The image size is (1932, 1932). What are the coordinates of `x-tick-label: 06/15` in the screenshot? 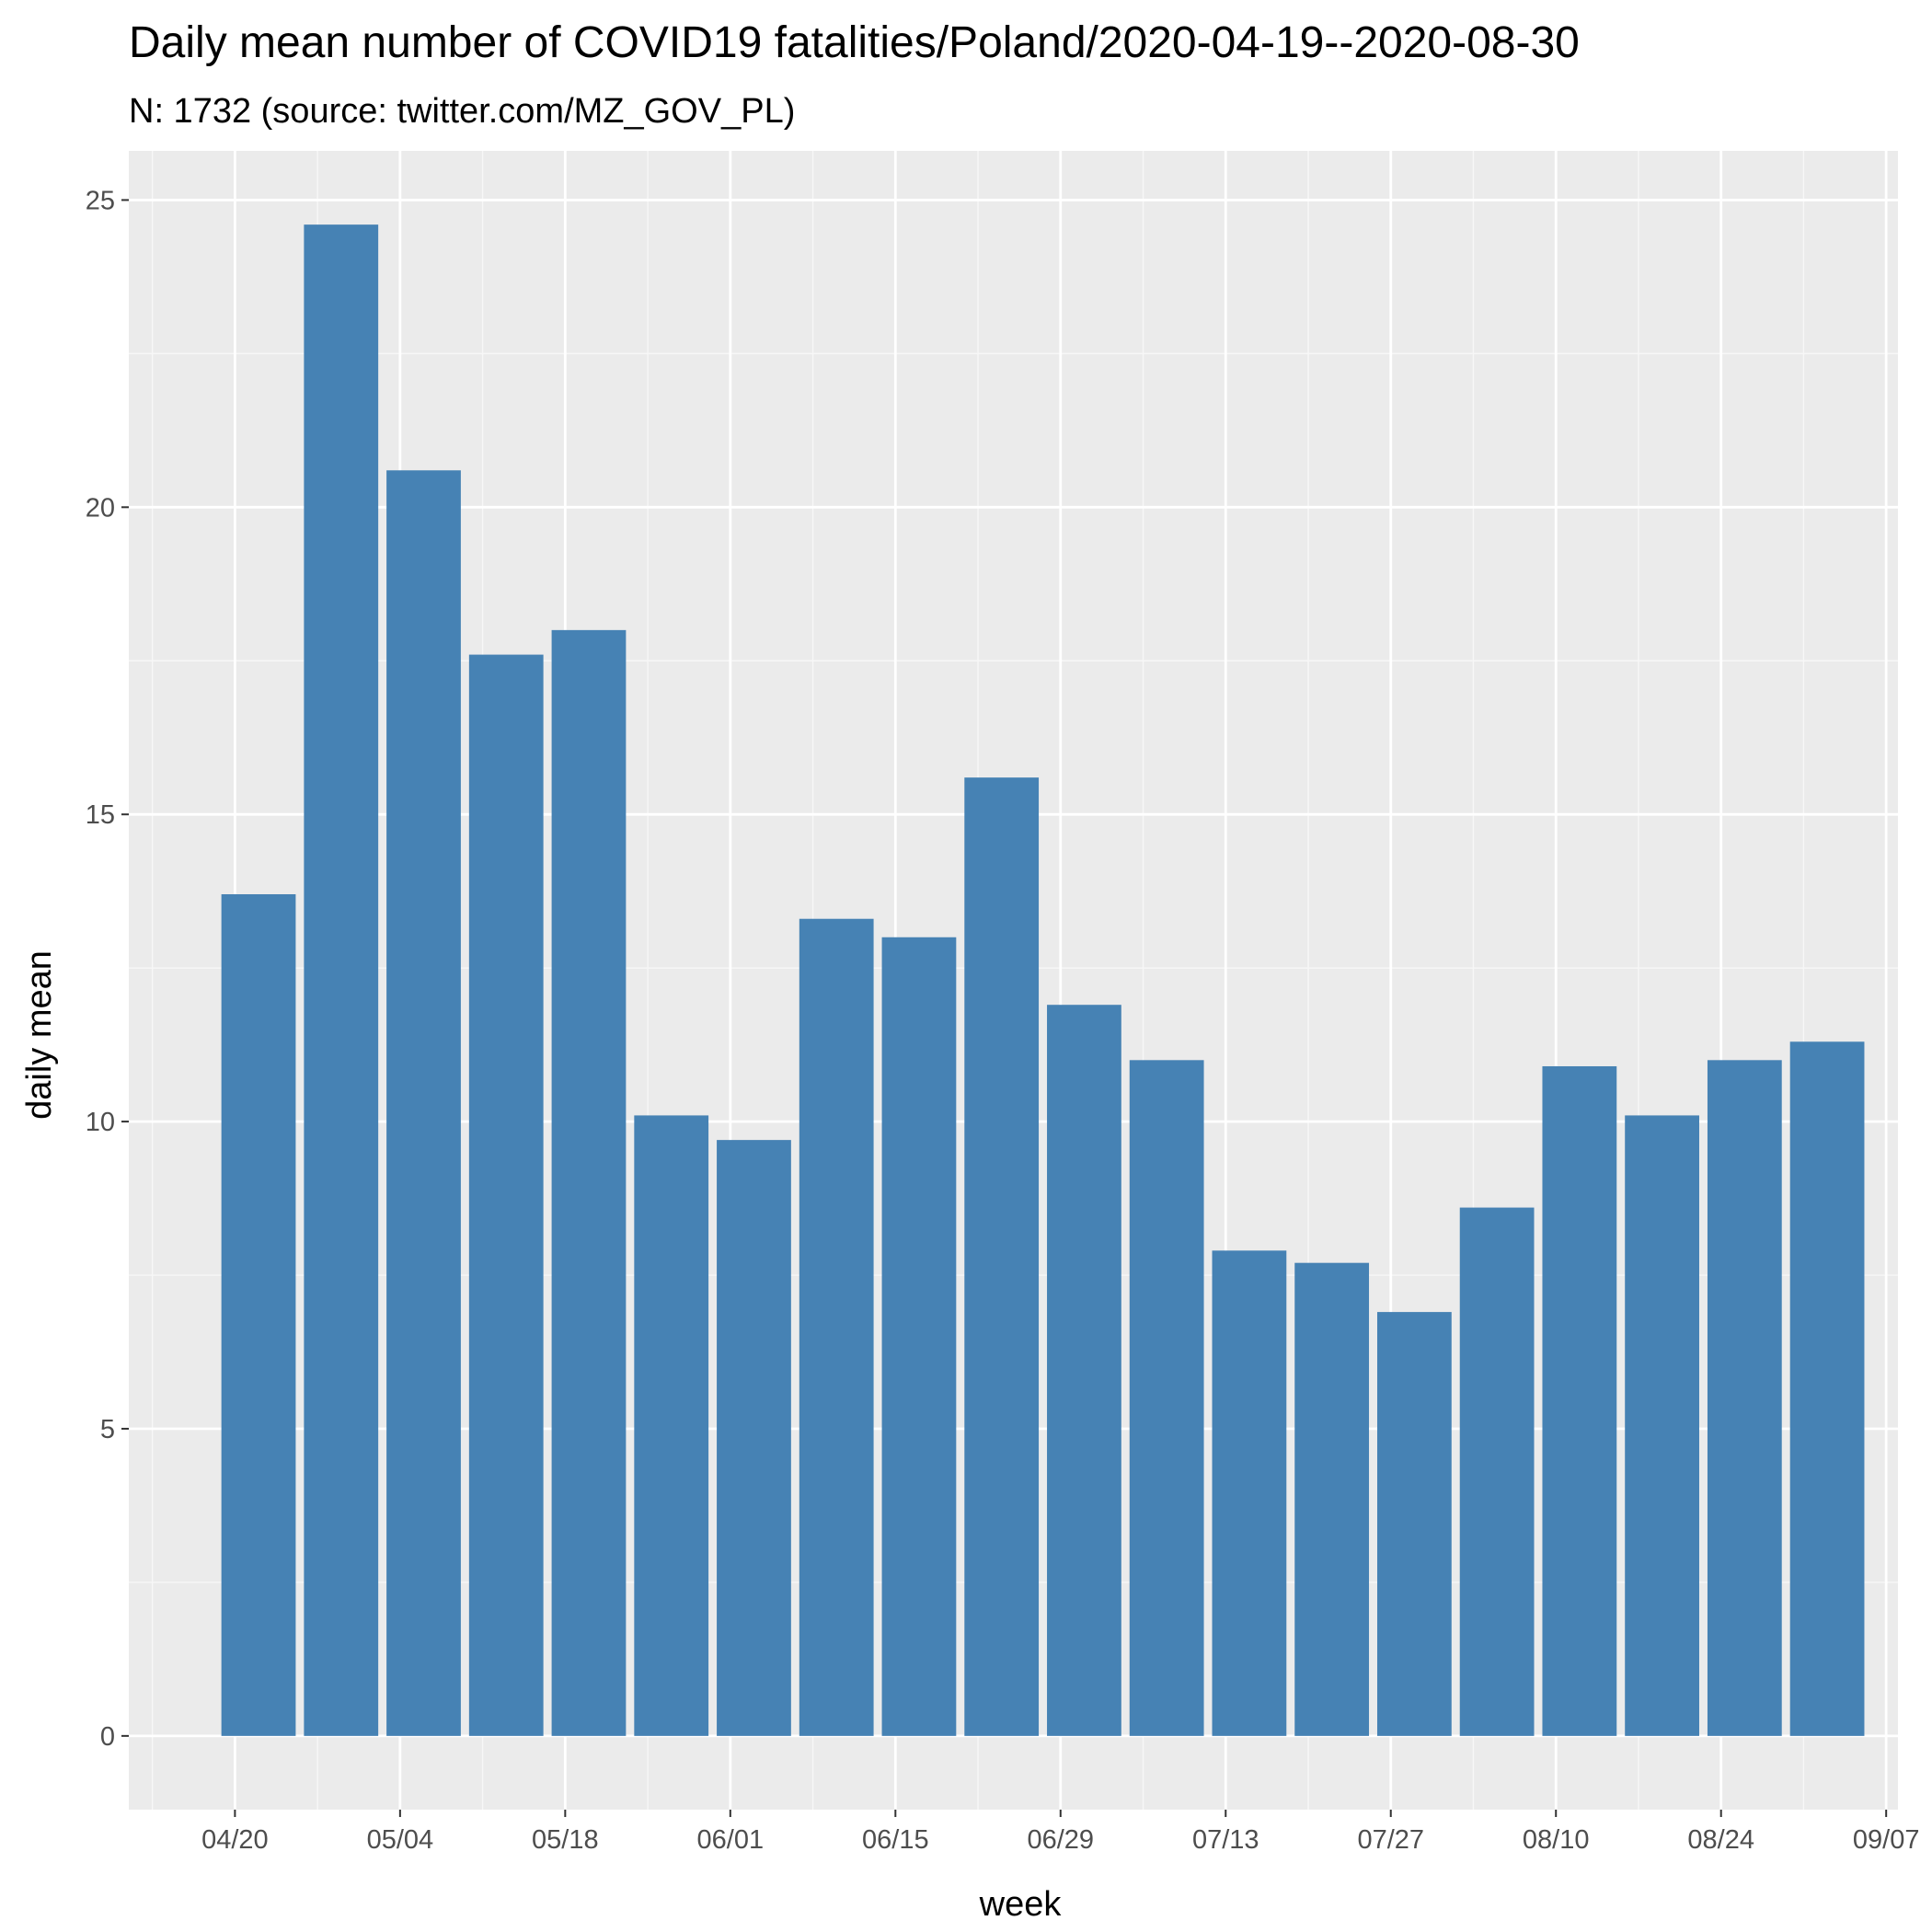 It's located at (895, 1840).